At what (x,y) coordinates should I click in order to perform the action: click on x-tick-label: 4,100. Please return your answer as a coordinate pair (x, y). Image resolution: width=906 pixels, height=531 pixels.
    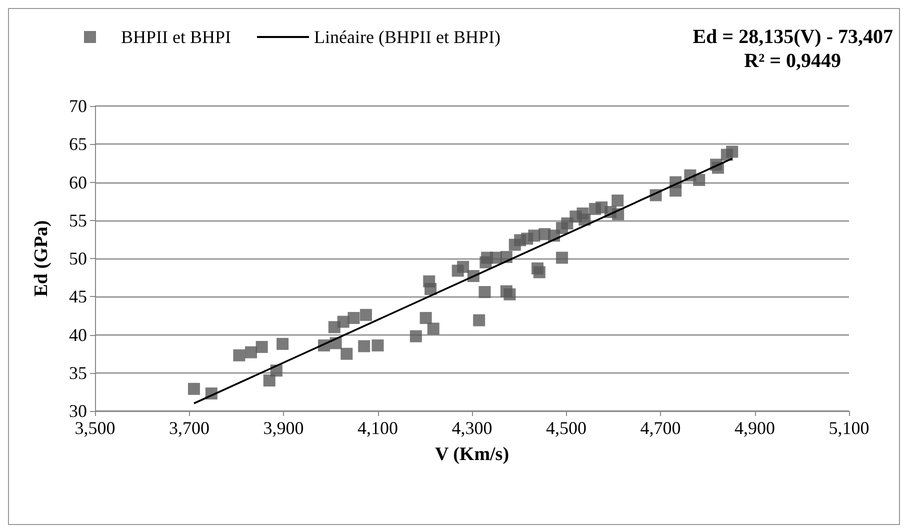
    Looking at the image, I should click on (378, 428).